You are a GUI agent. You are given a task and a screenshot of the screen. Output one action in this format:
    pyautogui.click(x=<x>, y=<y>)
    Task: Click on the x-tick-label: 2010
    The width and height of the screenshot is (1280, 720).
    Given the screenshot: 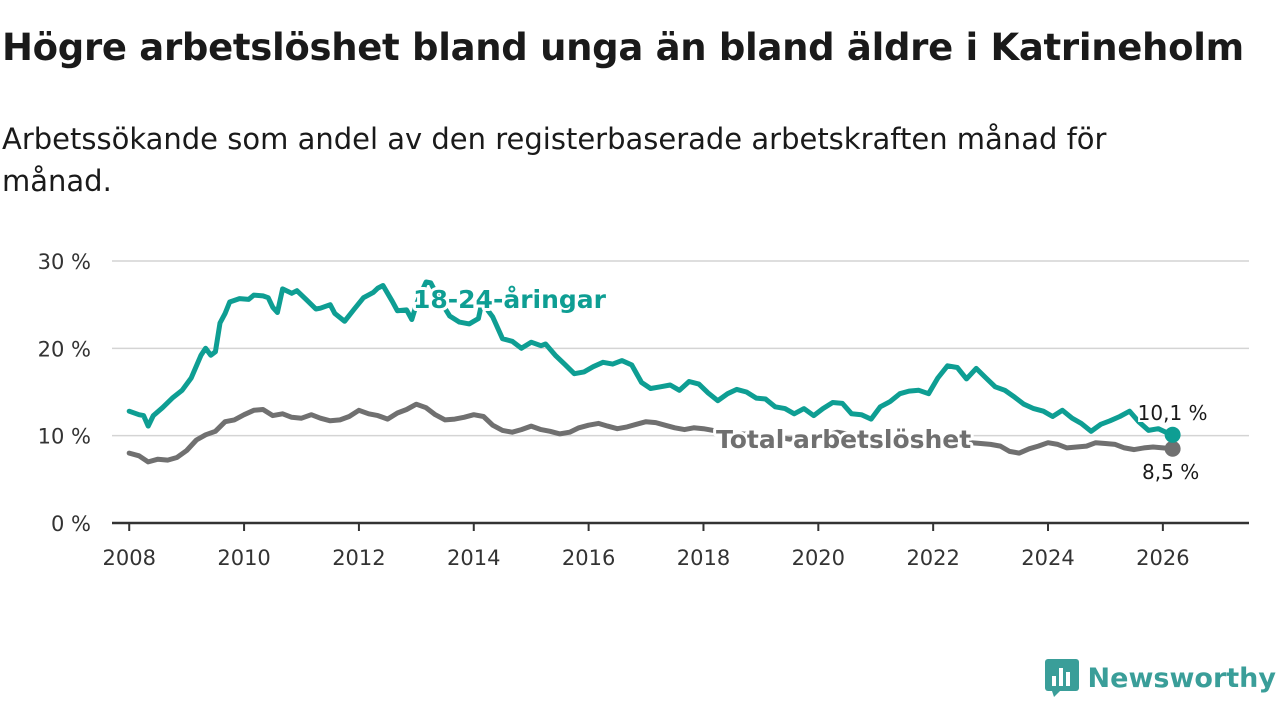 What is the action you would take?
    pyautogui.click(x=243, y=558)
    